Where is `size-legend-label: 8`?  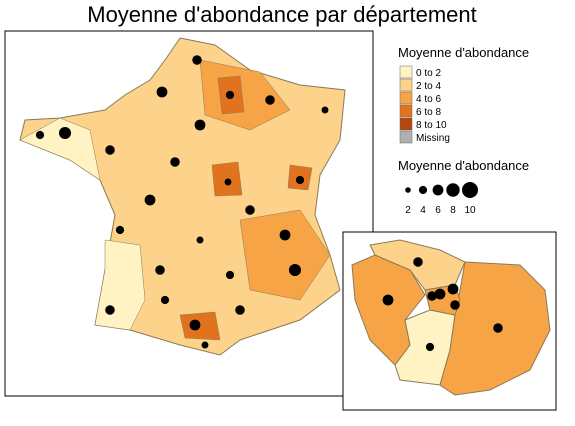 size-legend-label: 8 is located at coordinates (453, 210).